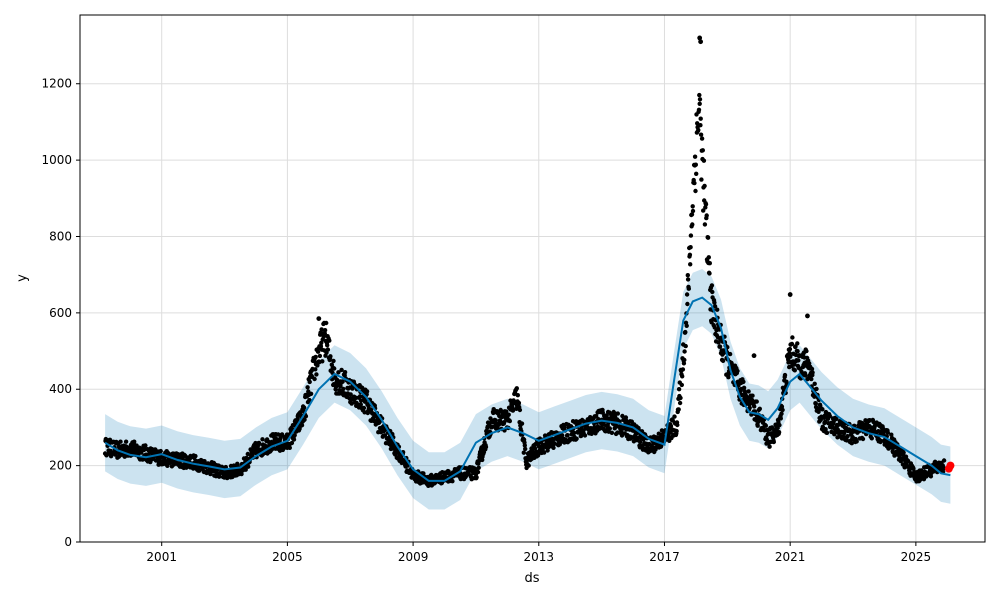  I want to click on y-tick-label: 200, so click(60, 466).